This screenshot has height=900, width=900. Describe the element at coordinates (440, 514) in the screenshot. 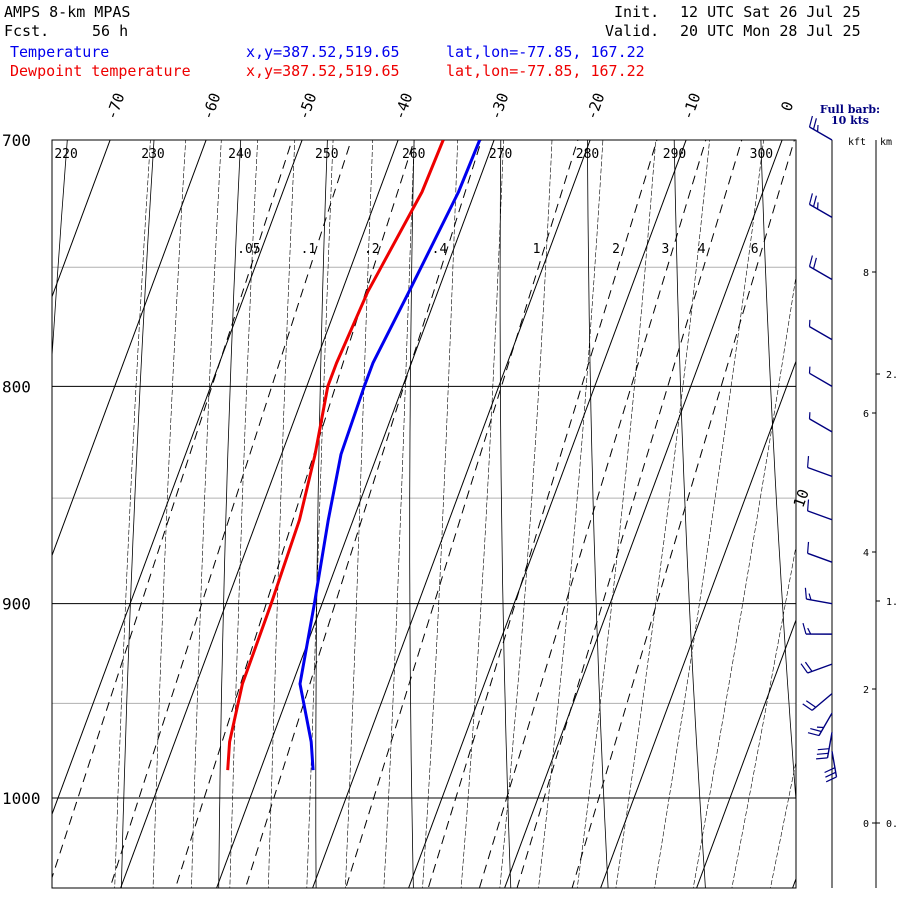

I see `moist-adiabat--8` at that location.